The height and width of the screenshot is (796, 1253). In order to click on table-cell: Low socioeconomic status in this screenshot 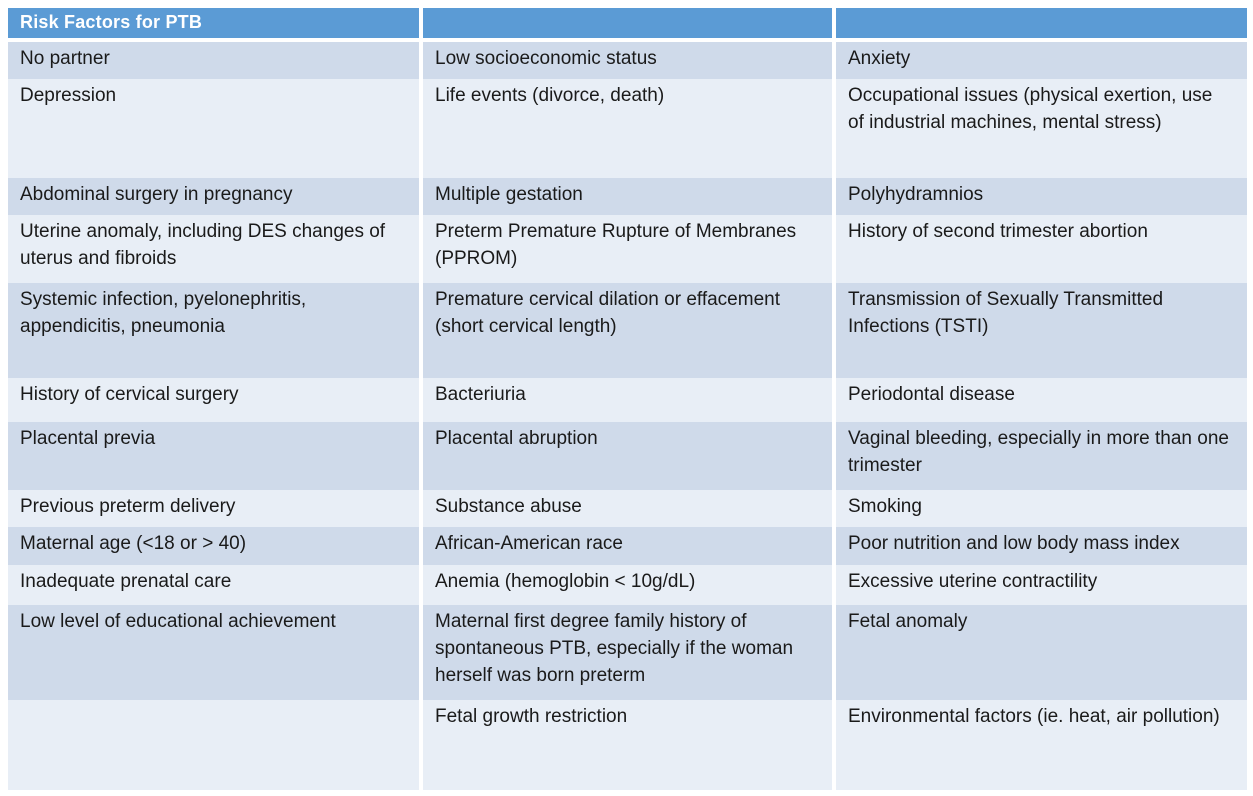, I will do `click(626, 59)`.